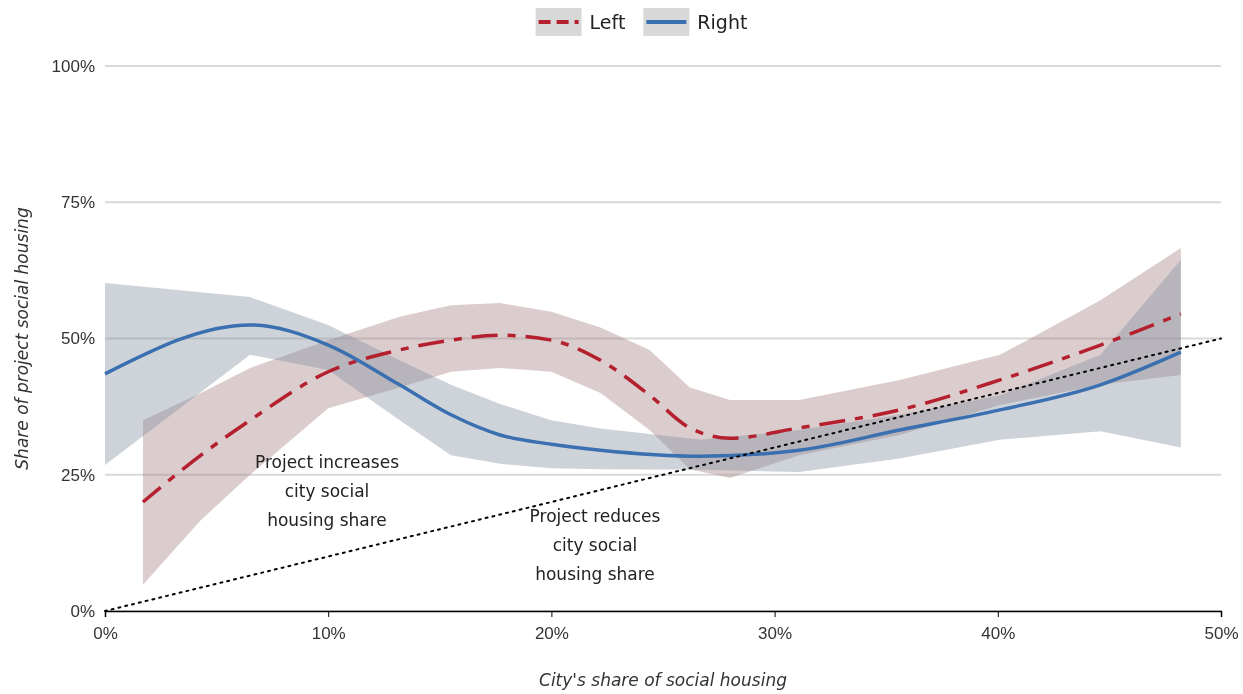  Describe the element at coordinates (77, 203) in the screenshot. I see `y-tick-label: 75%` at that location.